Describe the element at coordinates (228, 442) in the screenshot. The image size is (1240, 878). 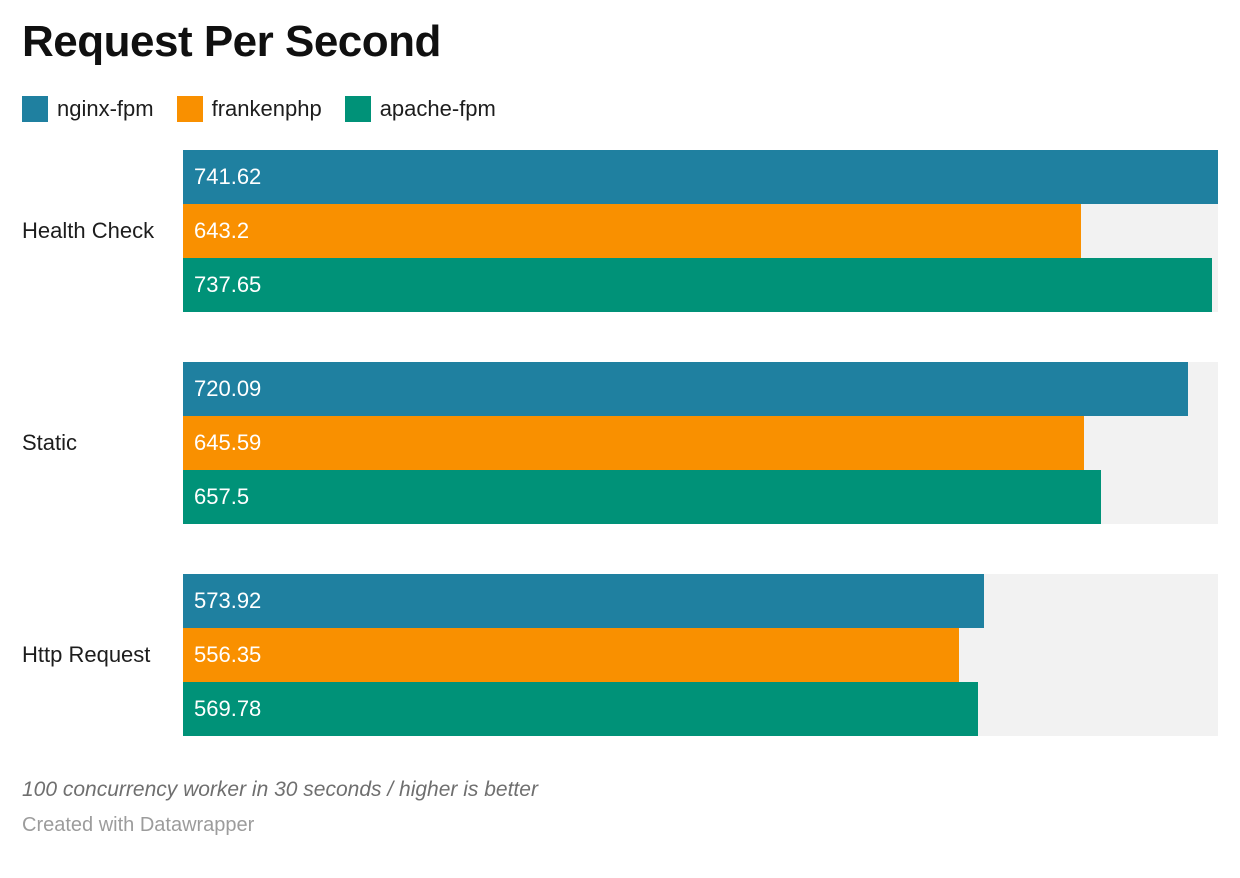
I see `bar-value-label: 645.59` at that location.